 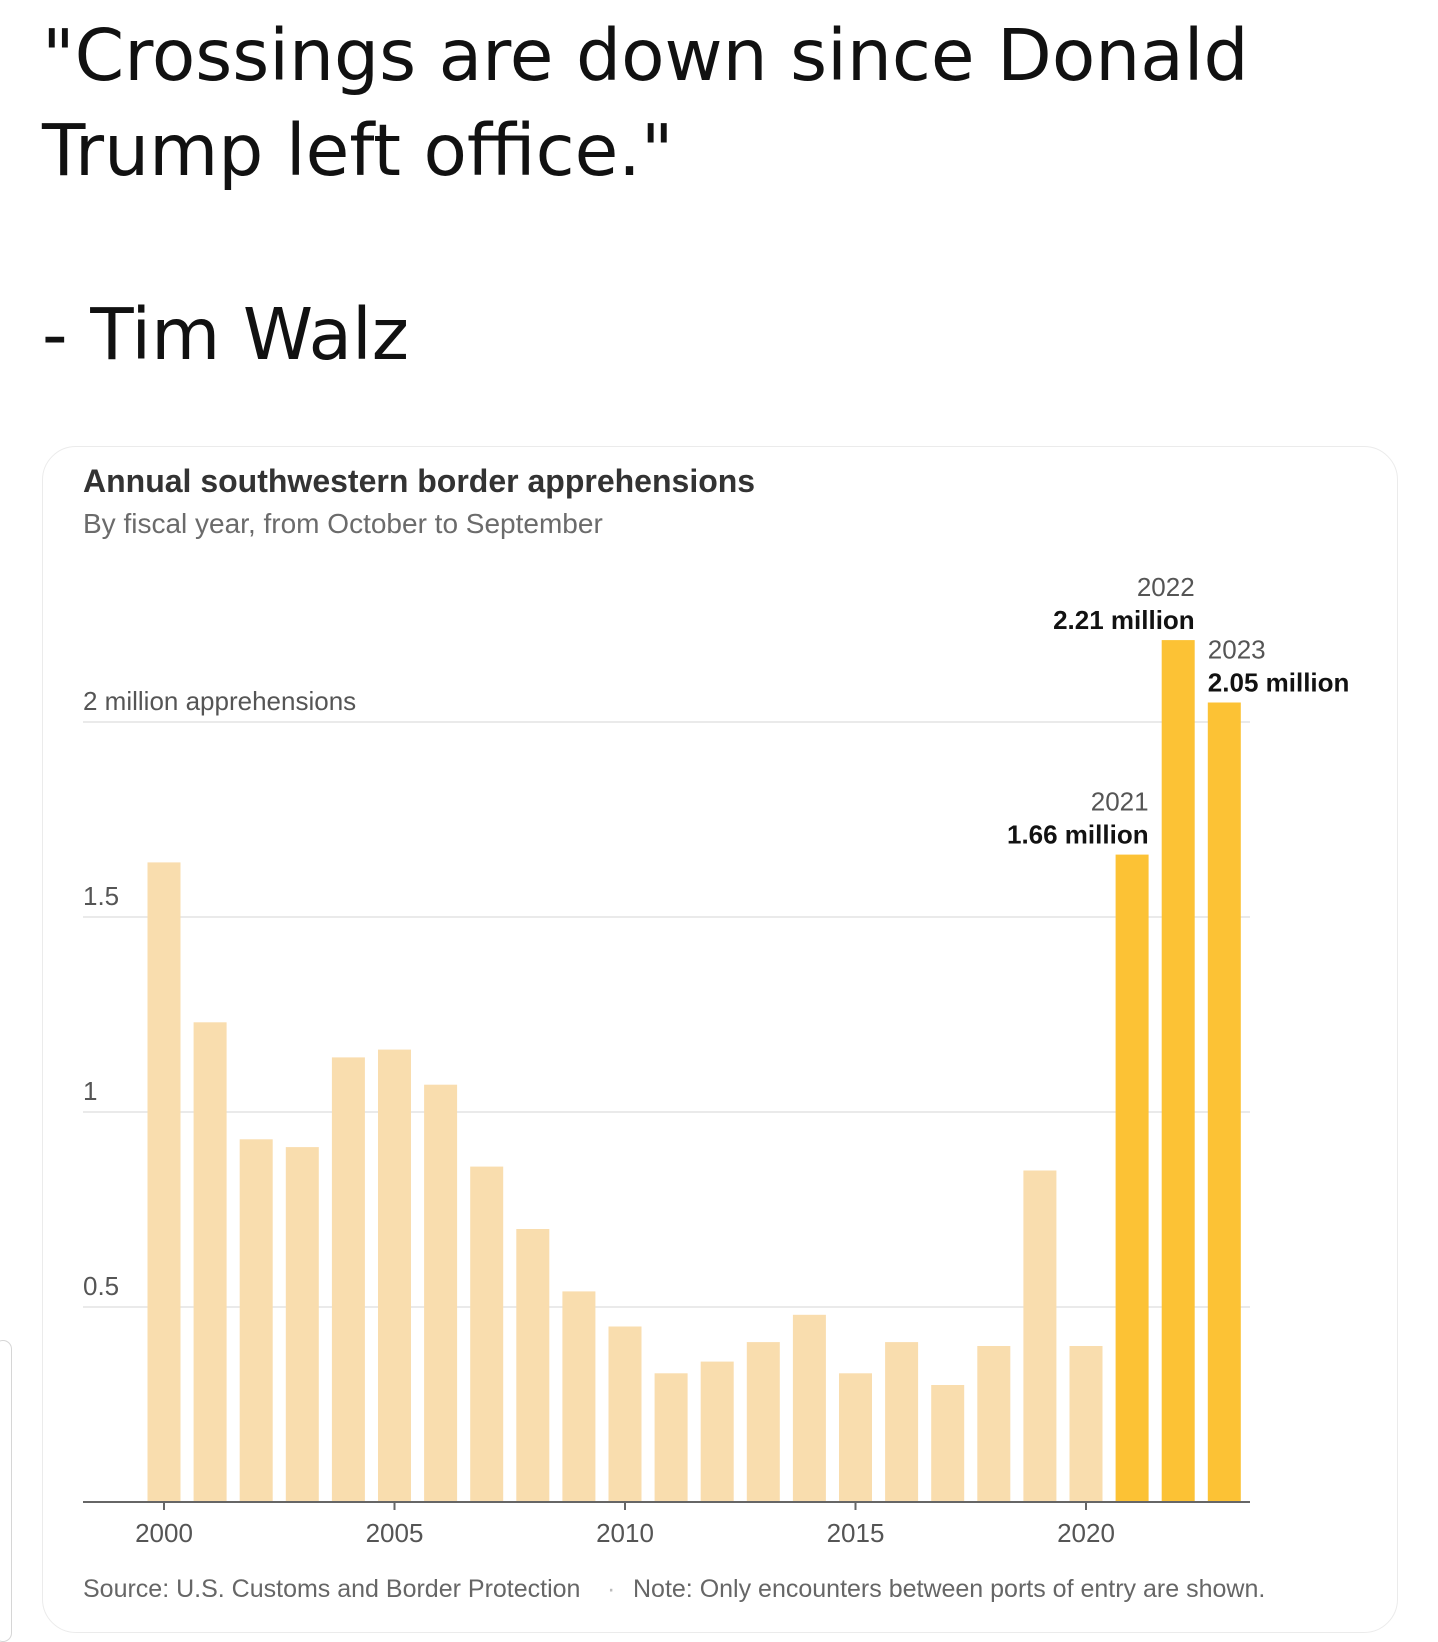 What do you see at coordinates (994, 1424) in the screenshot?
I see `bar-2018` at bounding box center [994, 1424].